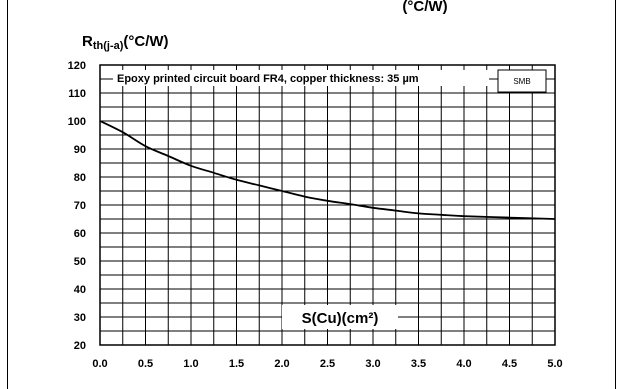 The image size is (622, 389). I want to click on x-tick-labels: 0.0 0.5 1.0 1.5 2.0 2.5 3.0 3.5 4.0 4.5 5.0, so click(327, 364).